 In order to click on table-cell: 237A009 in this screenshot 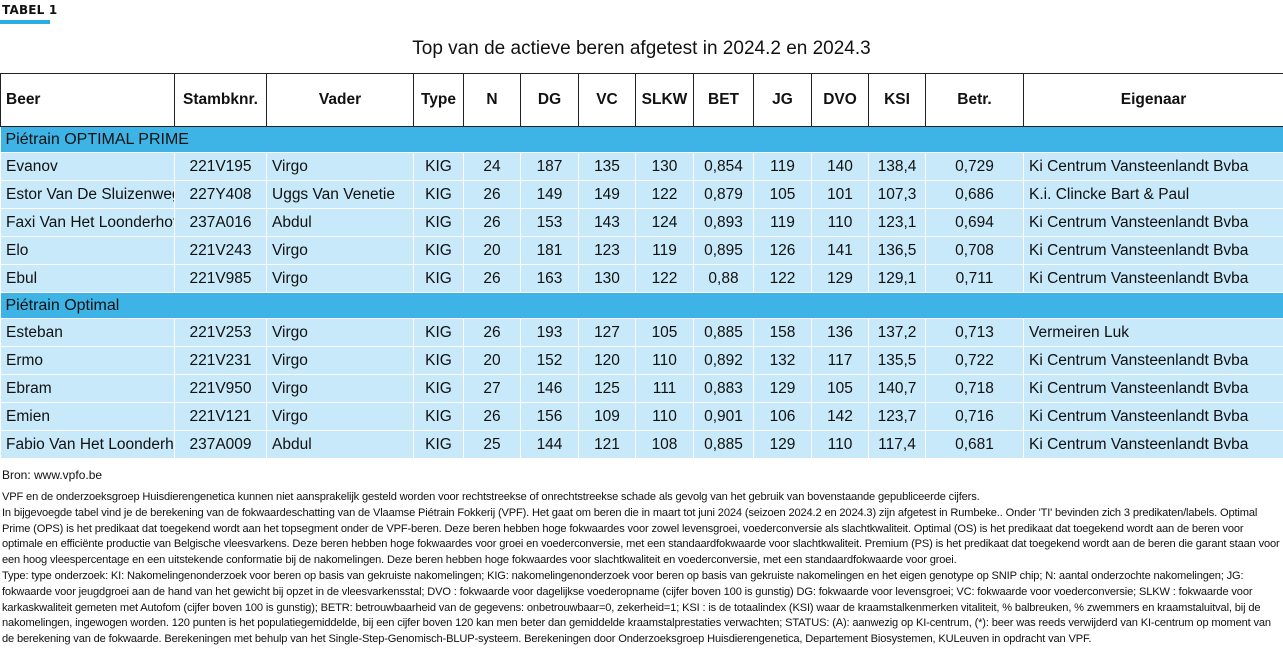, I will do `click(220, 444)`.